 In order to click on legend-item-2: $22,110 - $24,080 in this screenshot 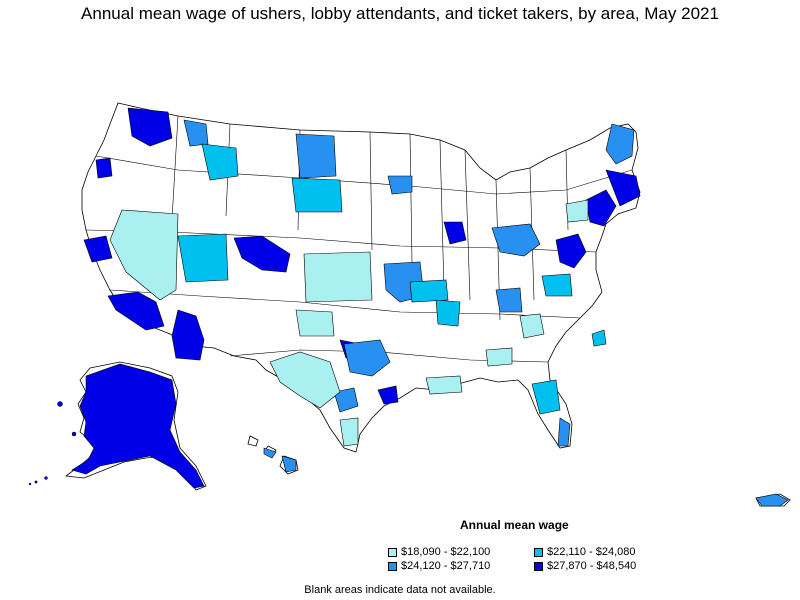, I will do `click(584, 552)`.